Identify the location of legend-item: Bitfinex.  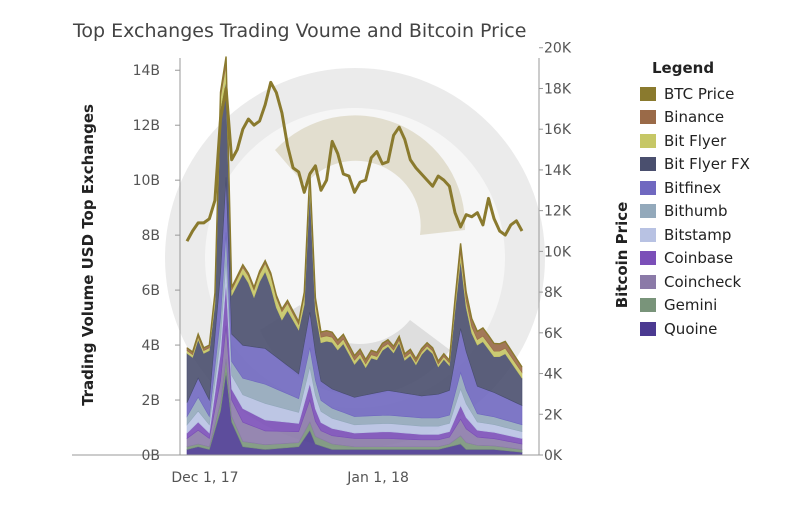
(715, 188).